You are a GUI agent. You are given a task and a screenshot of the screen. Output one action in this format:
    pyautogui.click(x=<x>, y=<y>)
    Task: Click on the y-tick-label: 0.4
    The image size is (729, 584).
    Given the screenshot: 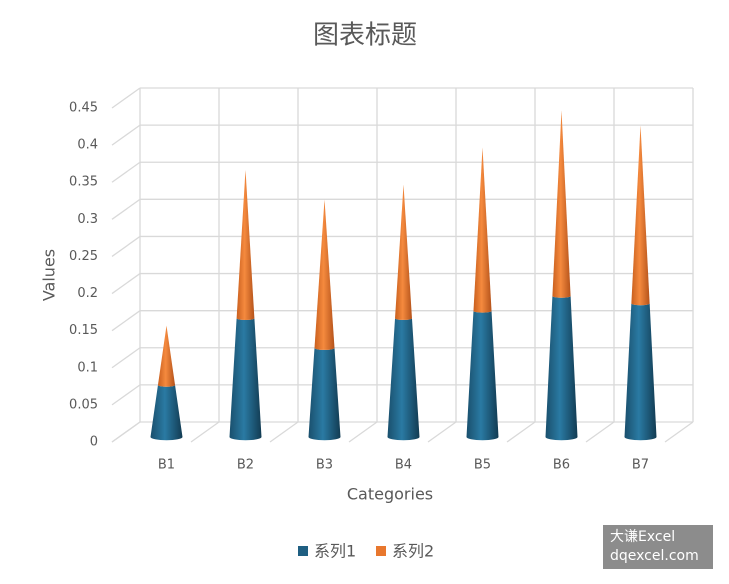 What is the action you would take?
    pyautogui.click(x=87, y=145)
    